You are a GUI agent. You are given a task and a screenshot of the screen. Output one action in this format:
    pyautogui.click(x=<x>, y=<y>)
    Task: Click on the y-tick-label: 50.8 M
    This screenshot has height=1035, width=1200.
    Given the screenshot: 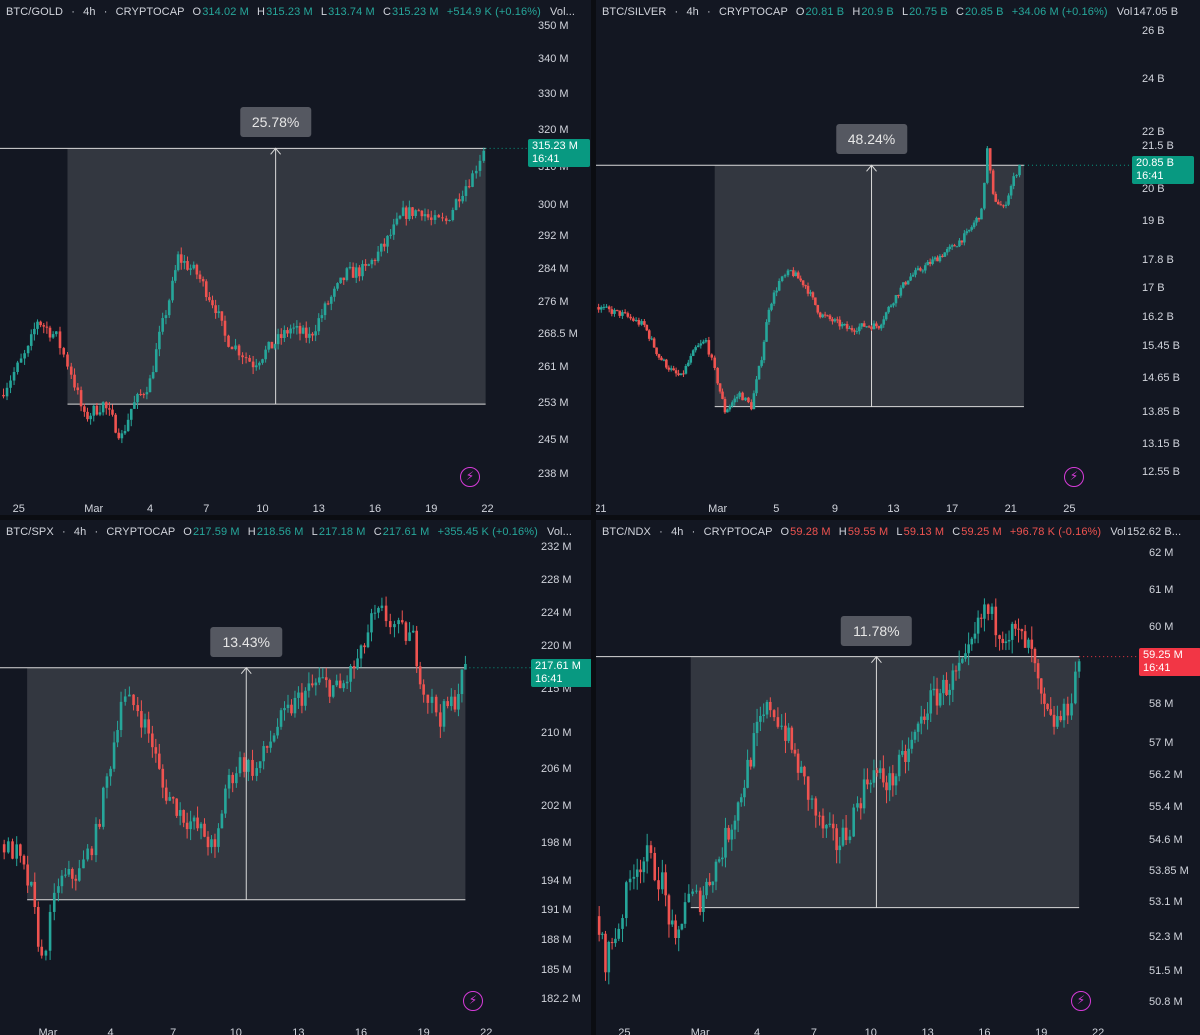 What is the action you would take?
    pyautogui.click(x=1166, y=1002)
    